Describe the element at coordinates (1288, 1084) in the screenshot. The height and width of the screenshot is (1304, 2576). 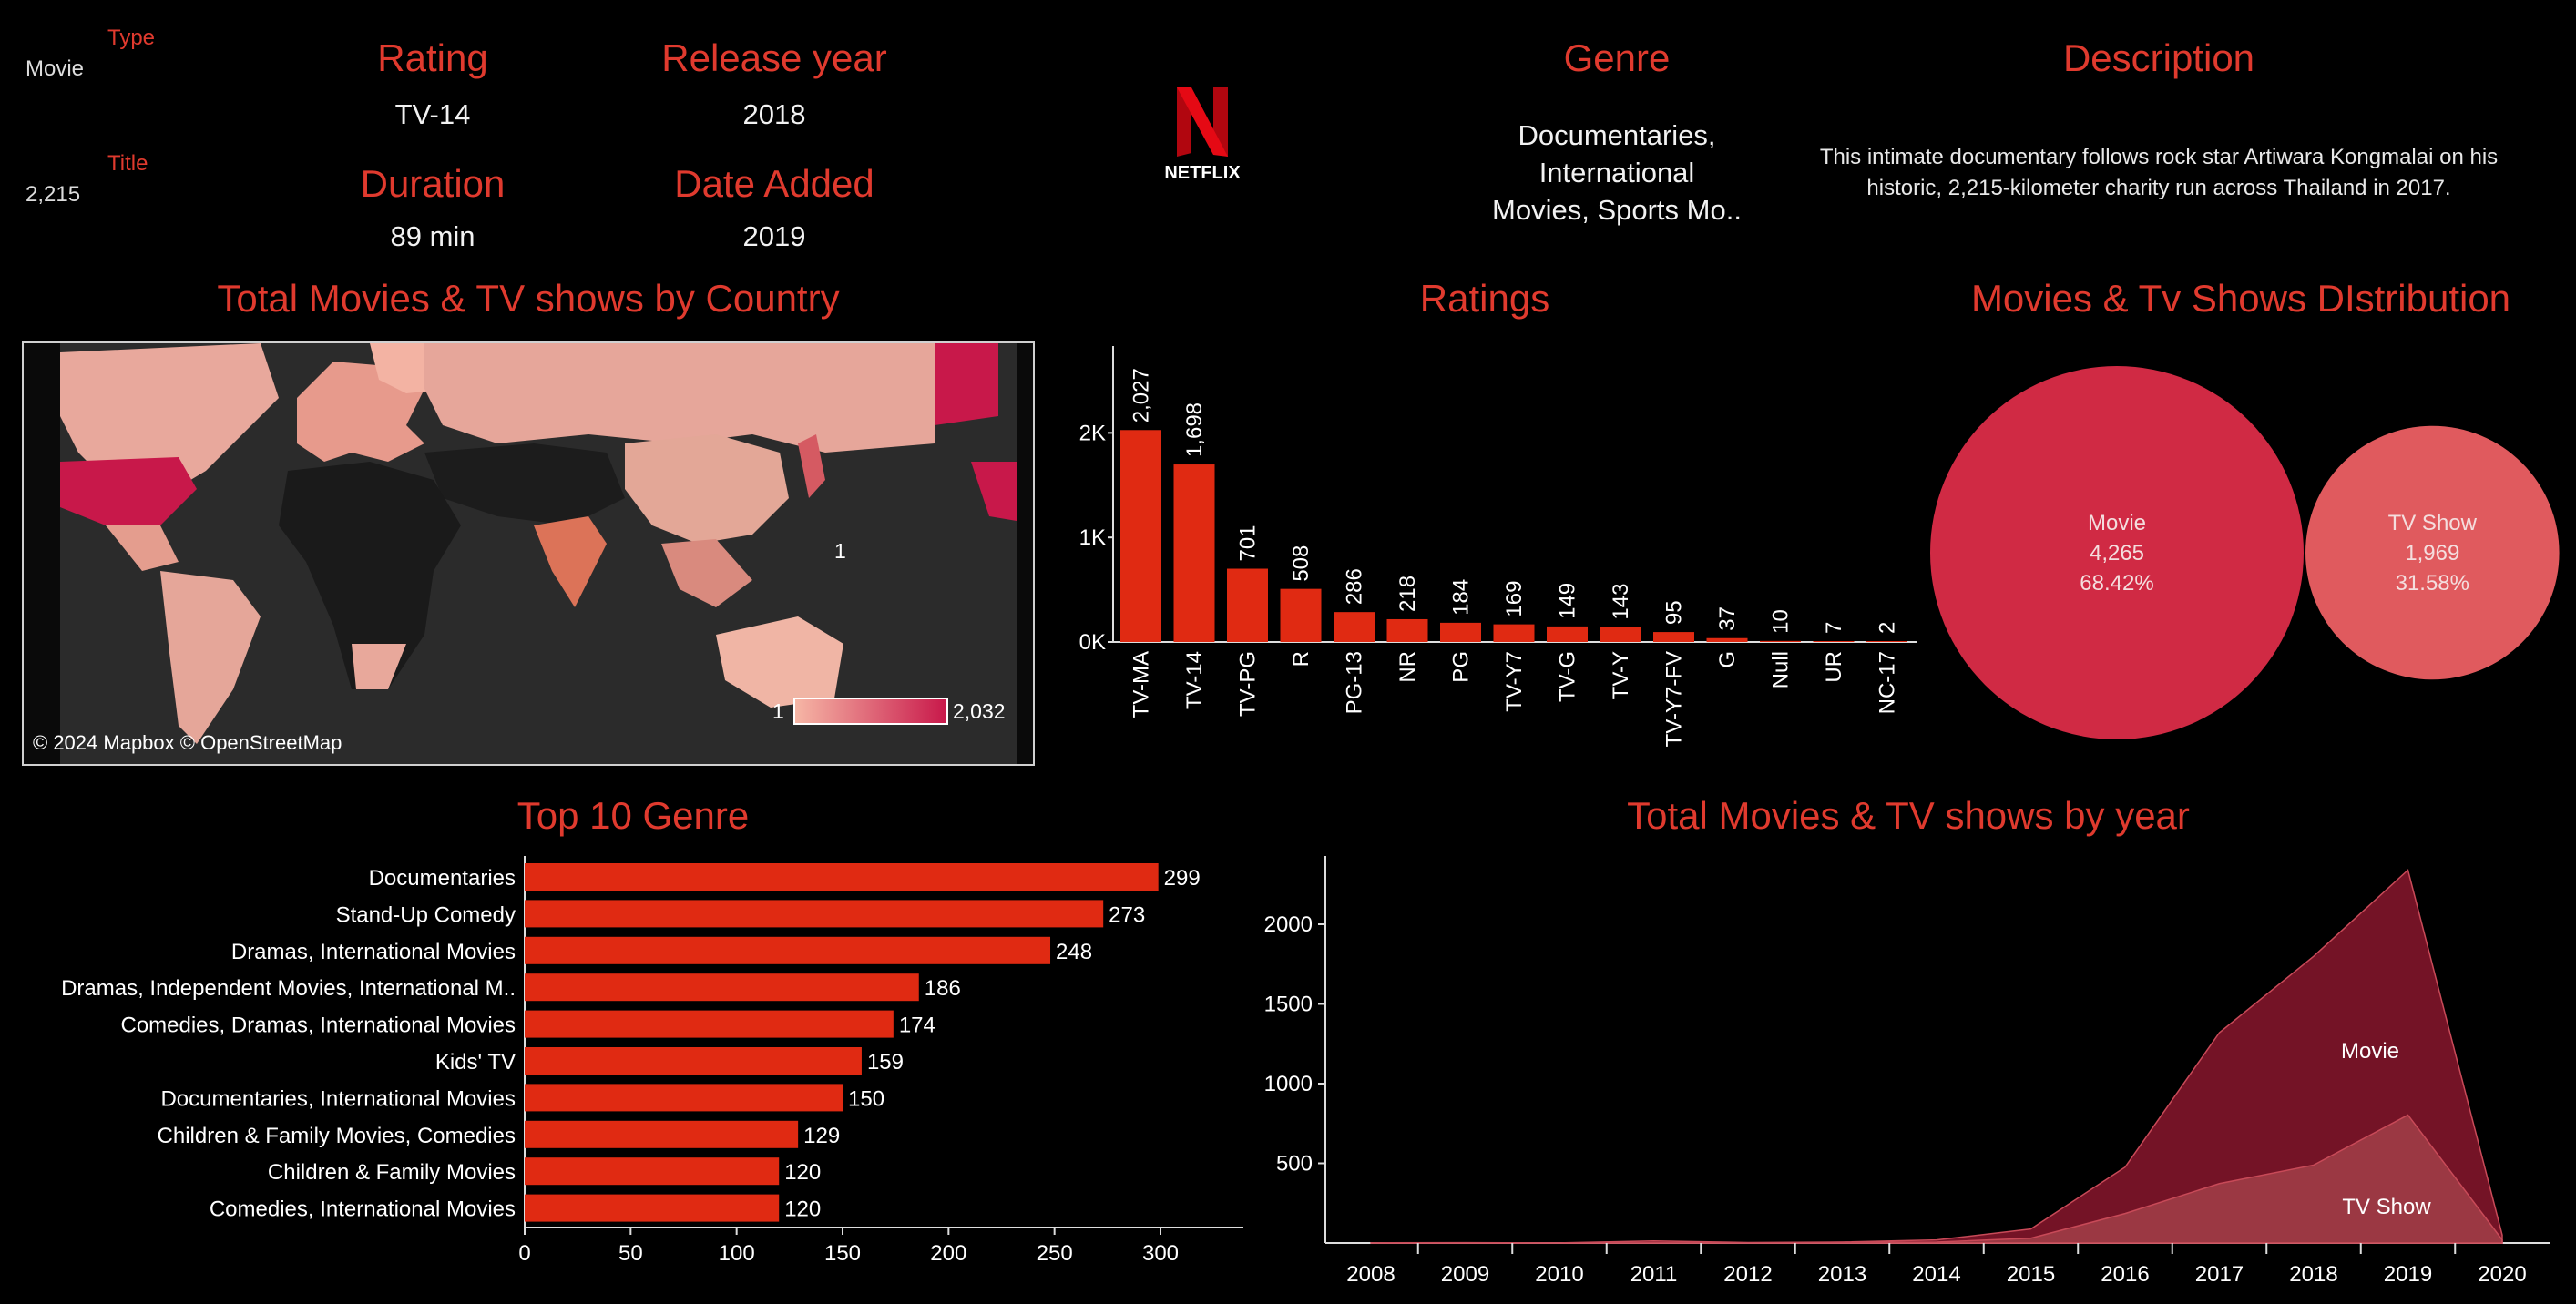
I see `y-tick-label: 1000` at that location.